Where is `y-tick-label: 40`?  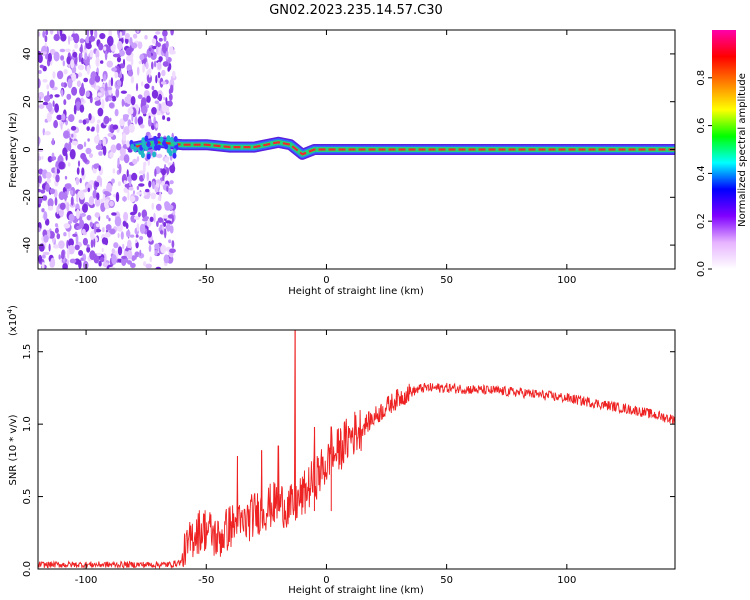
y-tick-label: 40 is located at coordinates (27, 54).